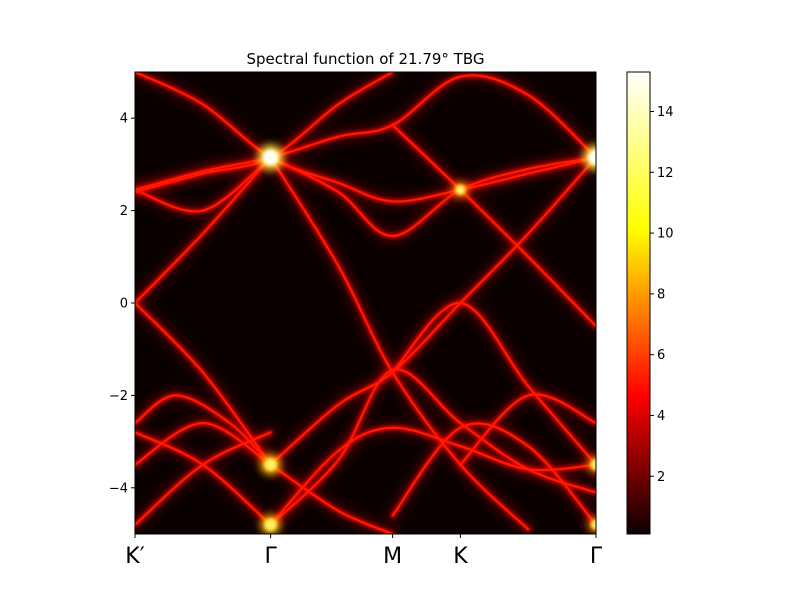 The width and height of the screenshot is (800, 600). I want to click on band-b4, so click(432, 197).